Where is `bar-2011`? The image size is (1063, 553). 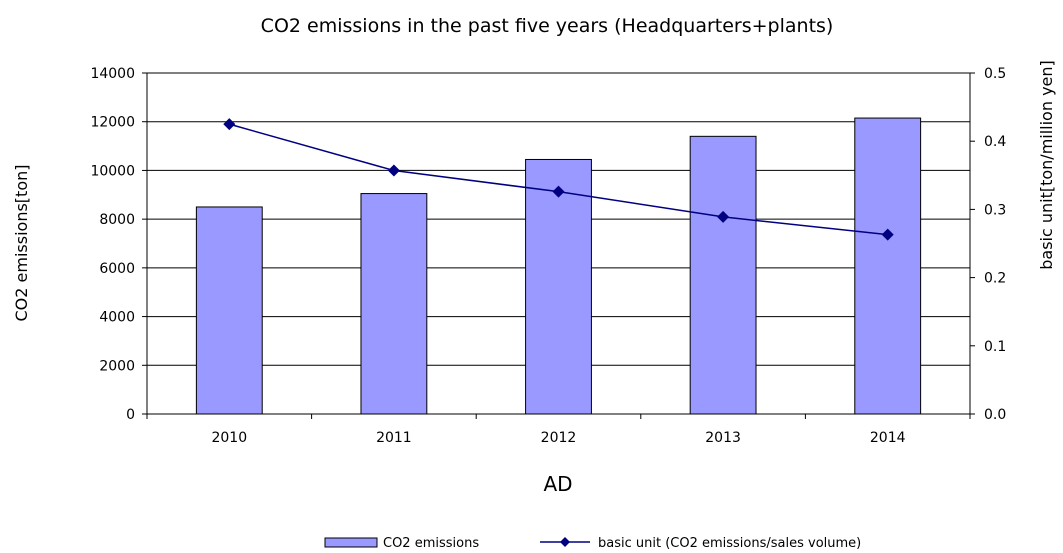 bar-2011 is located at coordinates (394, 304).